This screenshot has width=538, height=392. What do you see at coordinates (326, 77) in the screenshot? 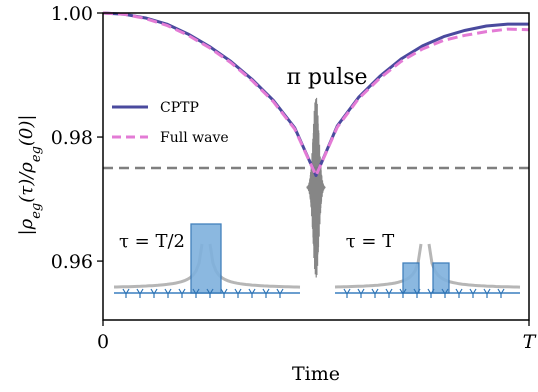
I see `pi-pulse-label: π pulse` at bounding box center [326, 77].